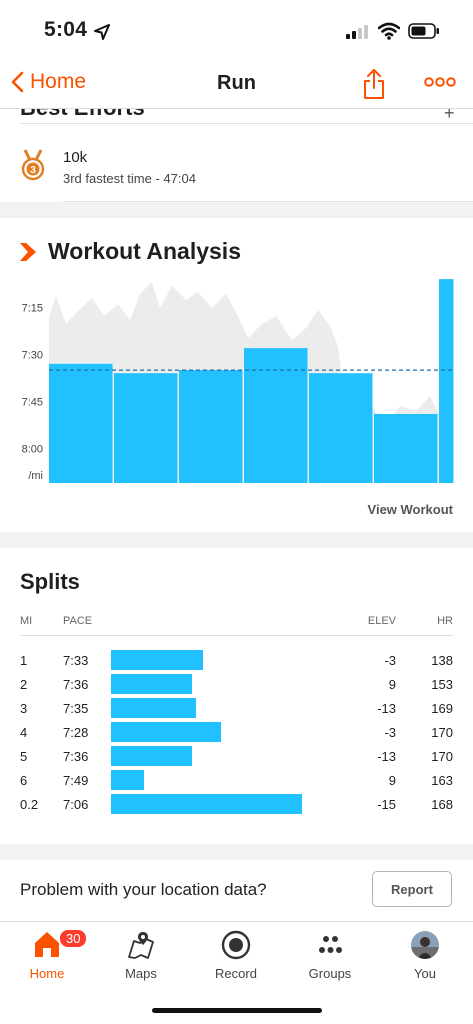  Describe the element at coordinates (24, 660) in the screenshot. I see `split-mile: 1` at that location.